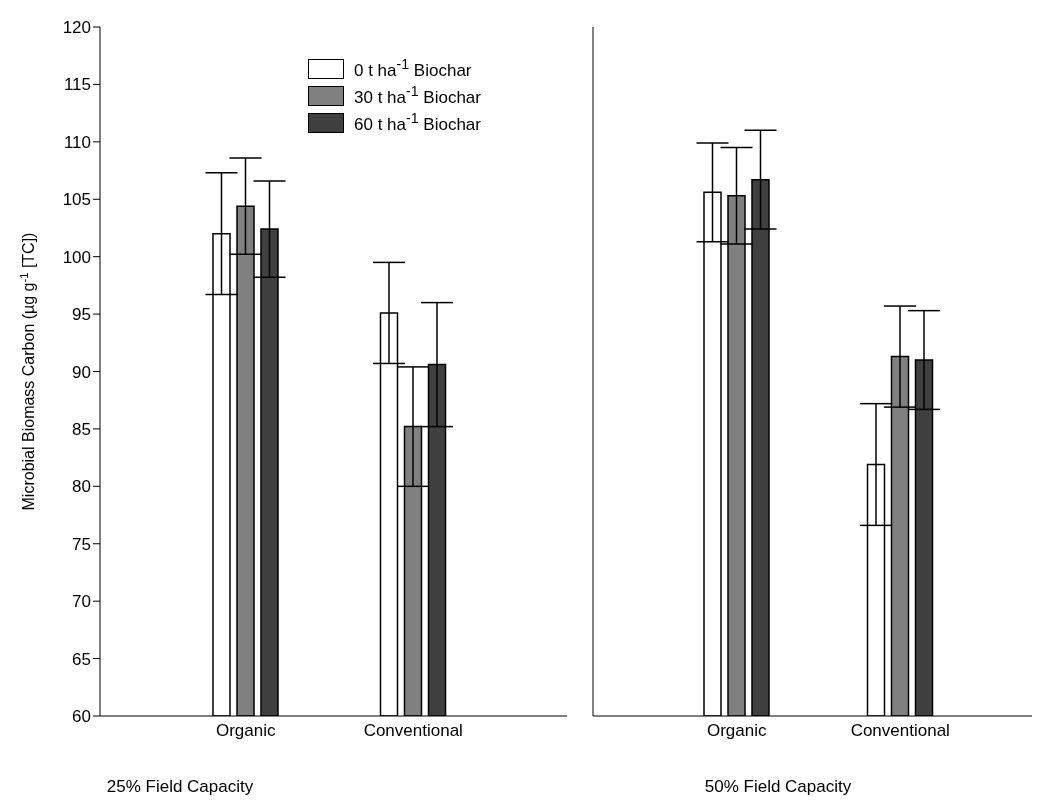 This screenshot has height=805, width=1046. What do you see at coordinates (81, 429) in the screenshot?
I see `y-tick-label: 85` at bounding box center [81, 429].